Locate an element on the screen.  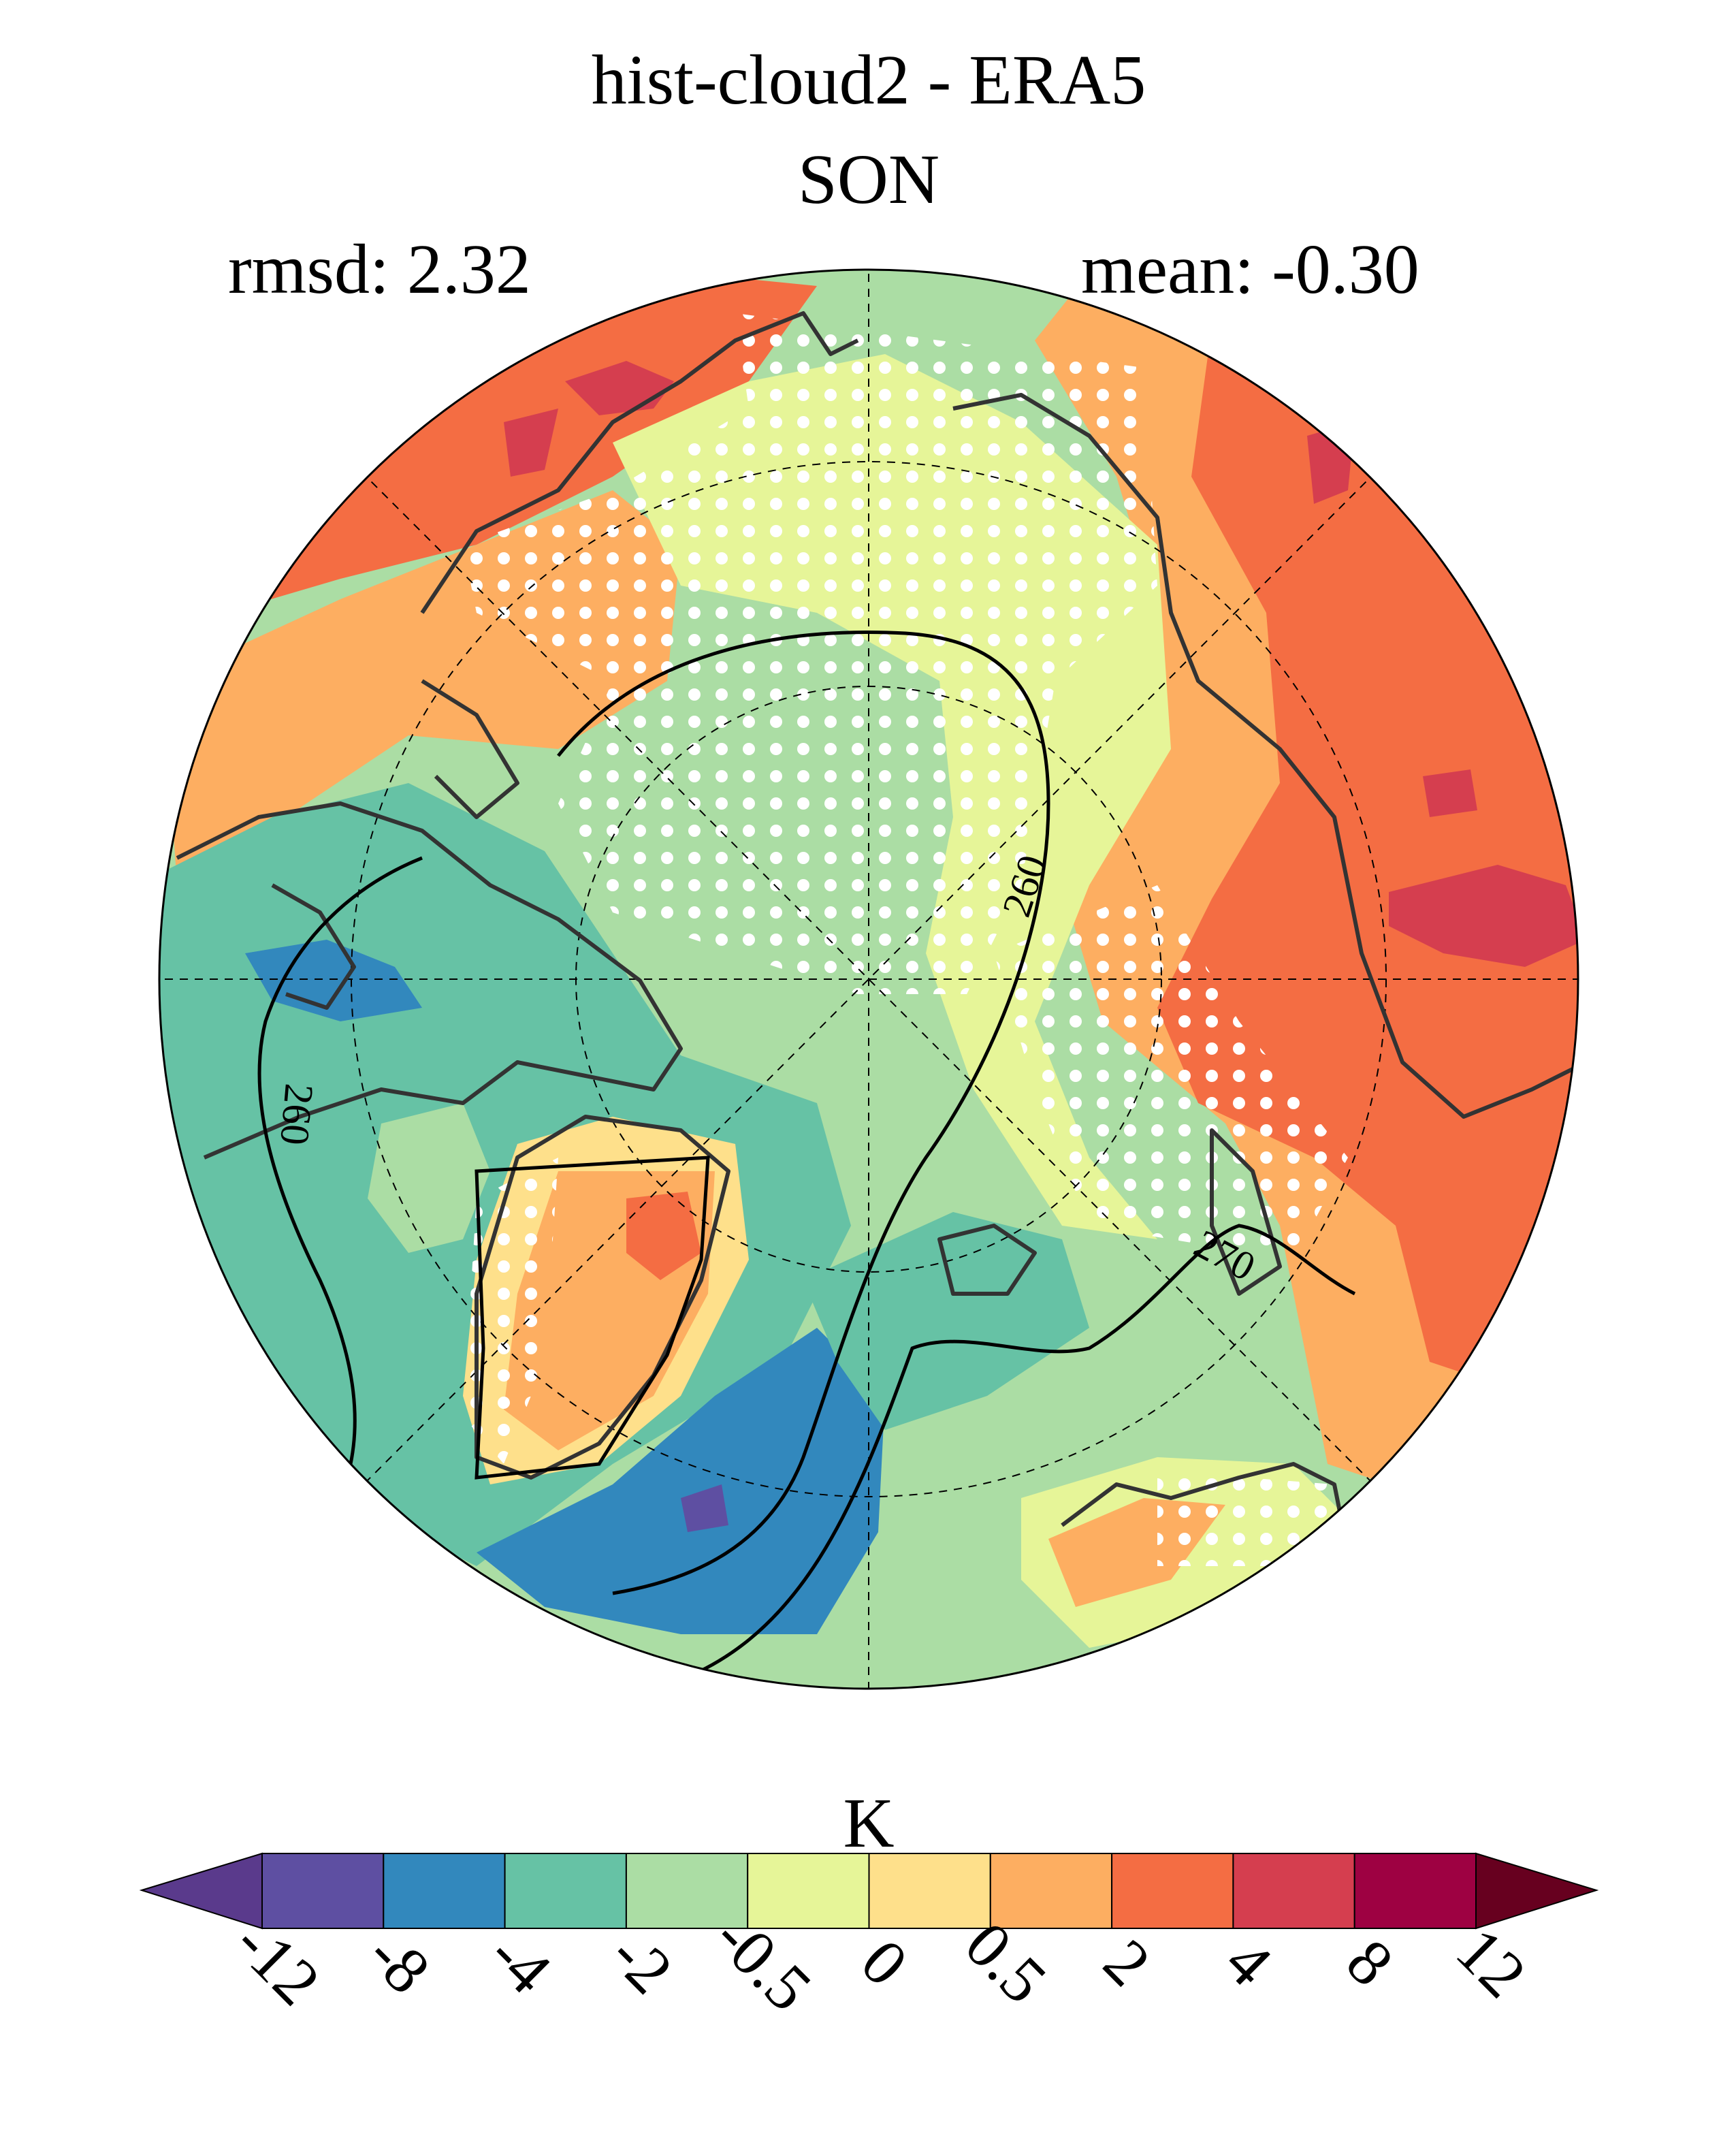
colorbar-under-arrow is located at coordinates (201, 1891).